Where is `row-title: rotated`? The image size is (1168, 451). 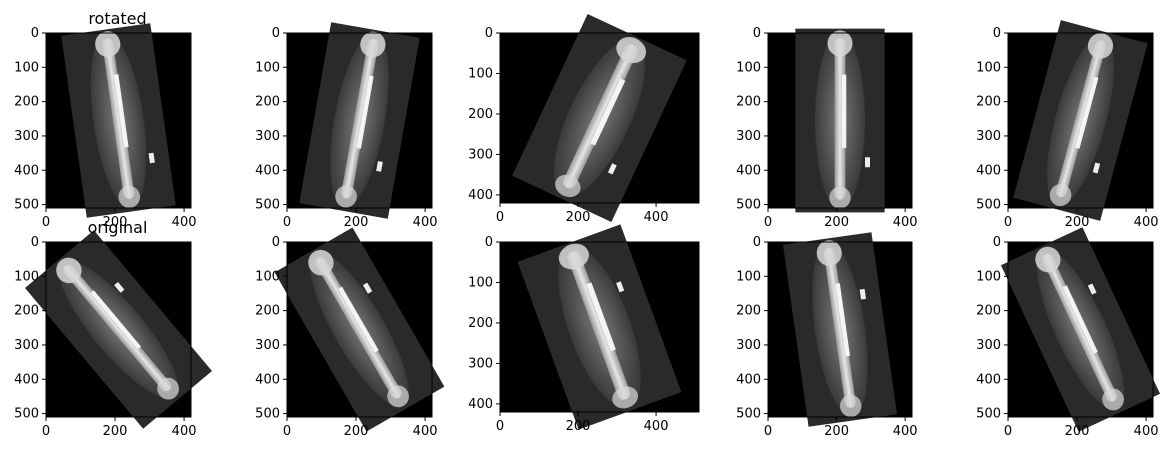
row-title: rotated is located at coordinates (117, 18).